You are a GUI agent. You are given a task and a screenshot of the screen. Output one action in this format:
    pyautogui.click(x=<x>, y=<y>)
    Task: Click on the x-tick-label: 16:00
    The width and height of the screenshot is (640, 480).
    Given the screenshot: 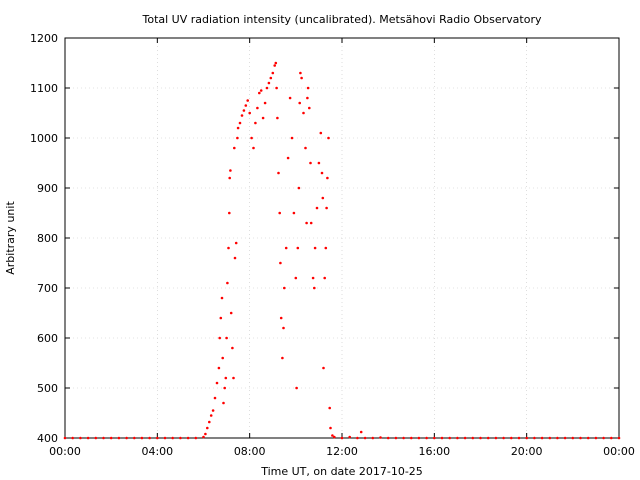 What is the action you would take?
    pyautogui.click(x=434, y=451)
    